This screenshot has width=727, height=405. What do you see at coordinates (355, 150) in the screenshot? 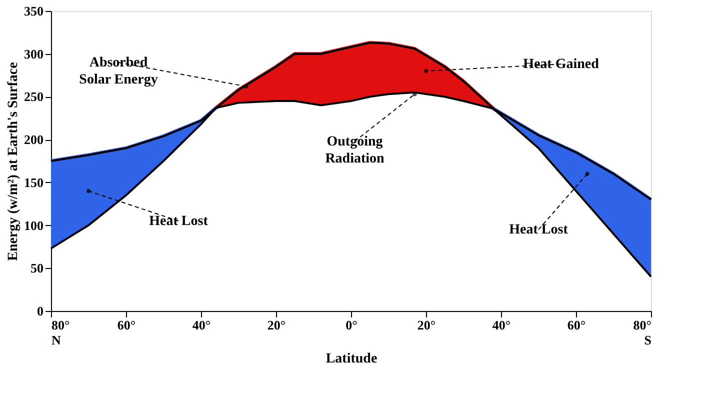
I see `annotation: Outgoing Radiation` at bounding box center [355, 150].